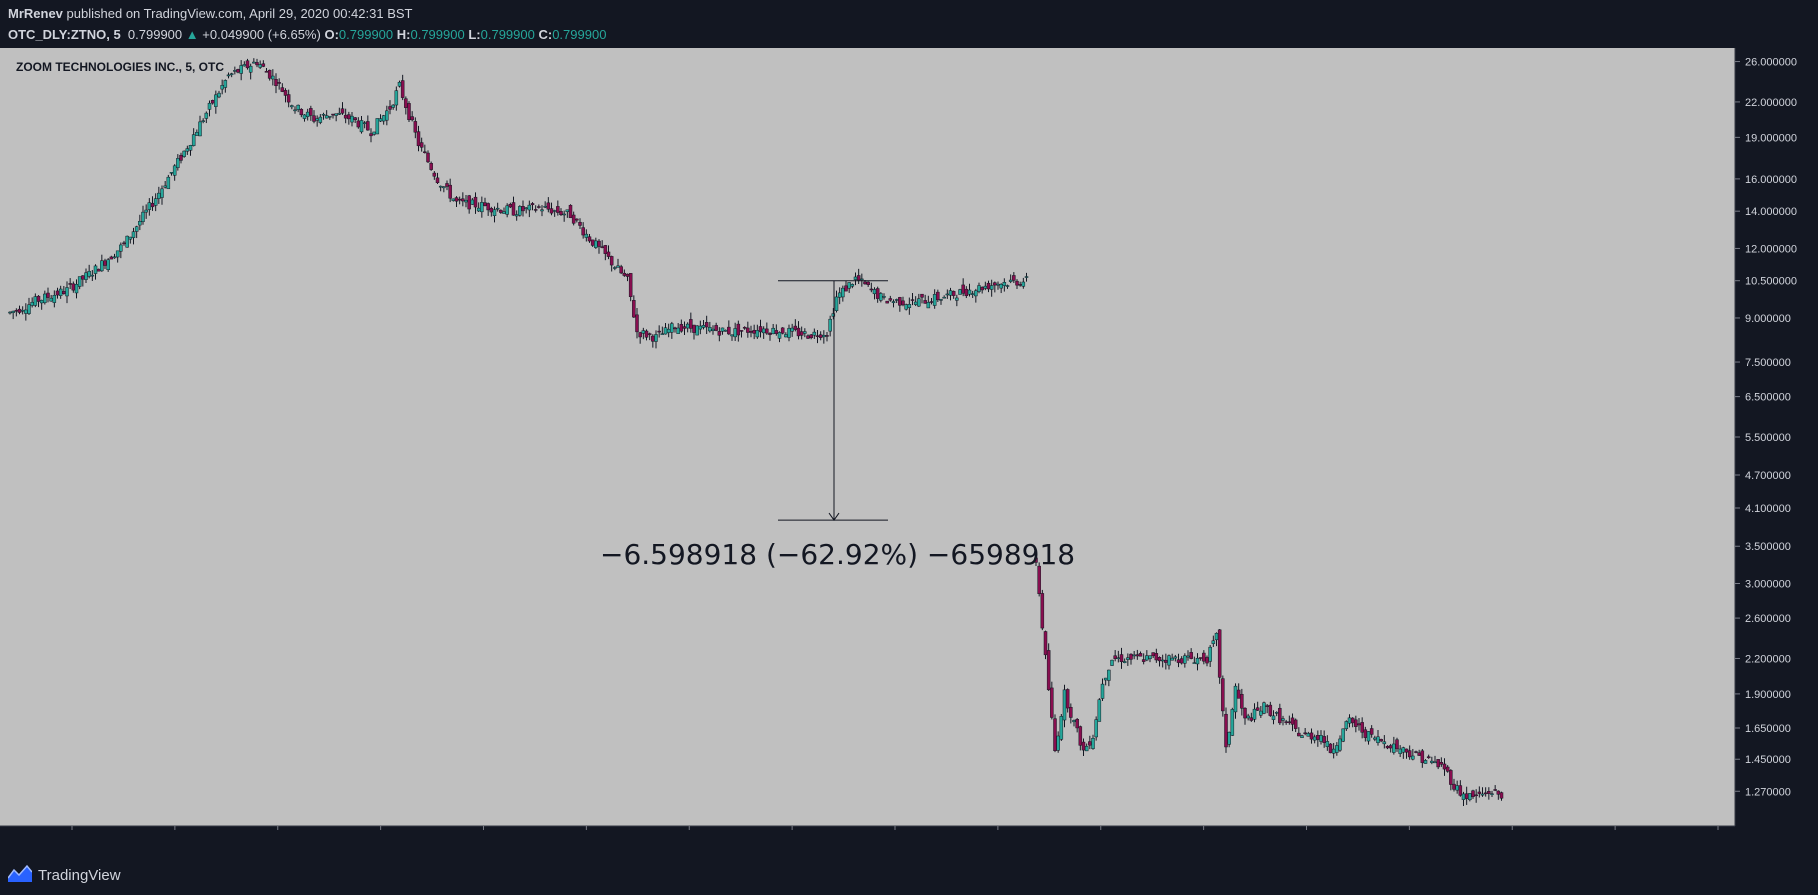 This screenshot has width=1818, height=895. I want to click on symbol-label: OTC_DLY:ZTNO, 5, so click(64, 34).